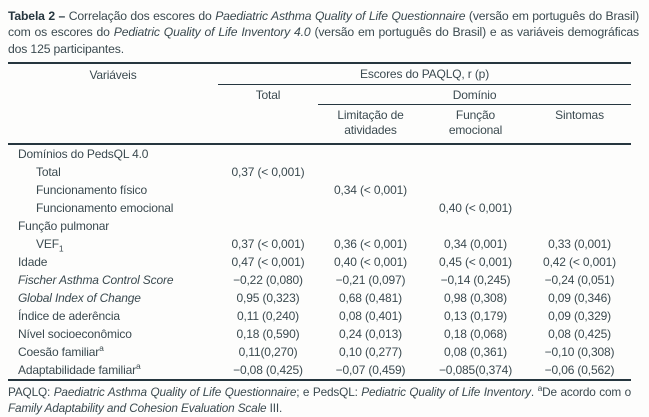 This screenshot has width=649, height=417. Describe the element at coordinates (79, 298) in the screenshot. I see `row-label: Global Index of Change` at that location.